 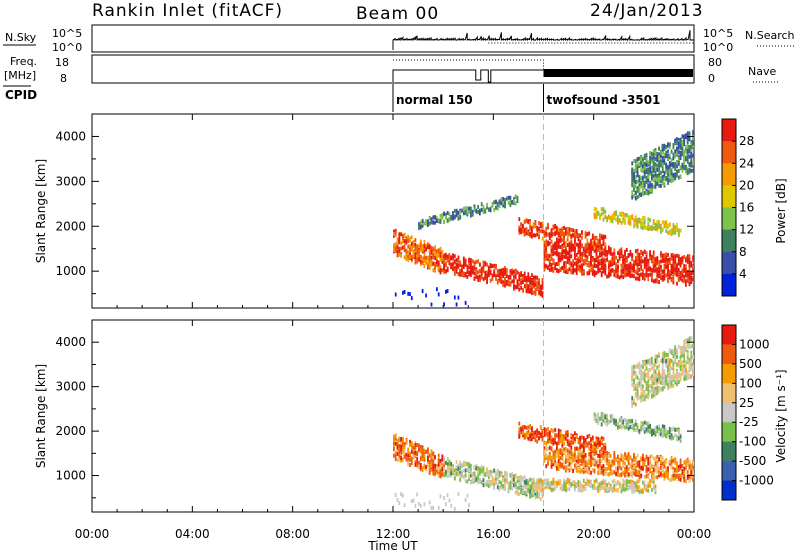 I want to click on freq-trace, so click(x=468, y=76).